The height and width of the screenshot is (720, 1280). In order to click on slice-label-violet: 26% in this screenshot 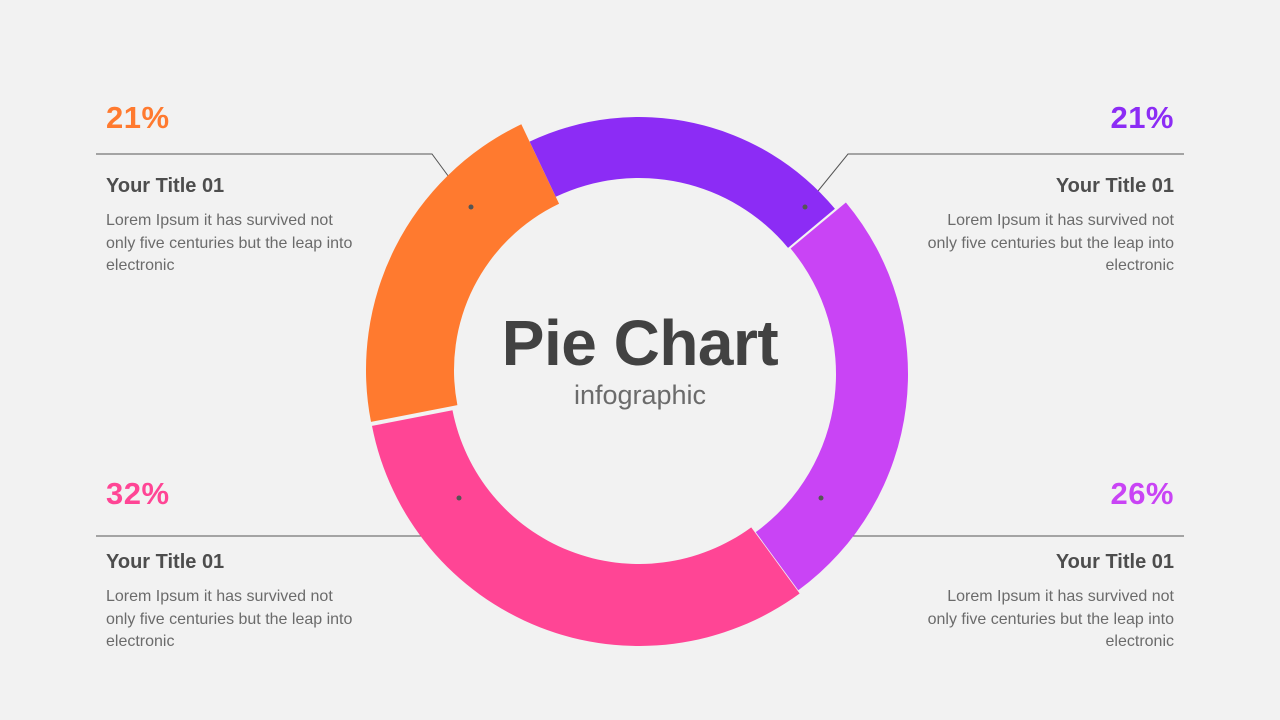, I will do `click(1142, 493)`.